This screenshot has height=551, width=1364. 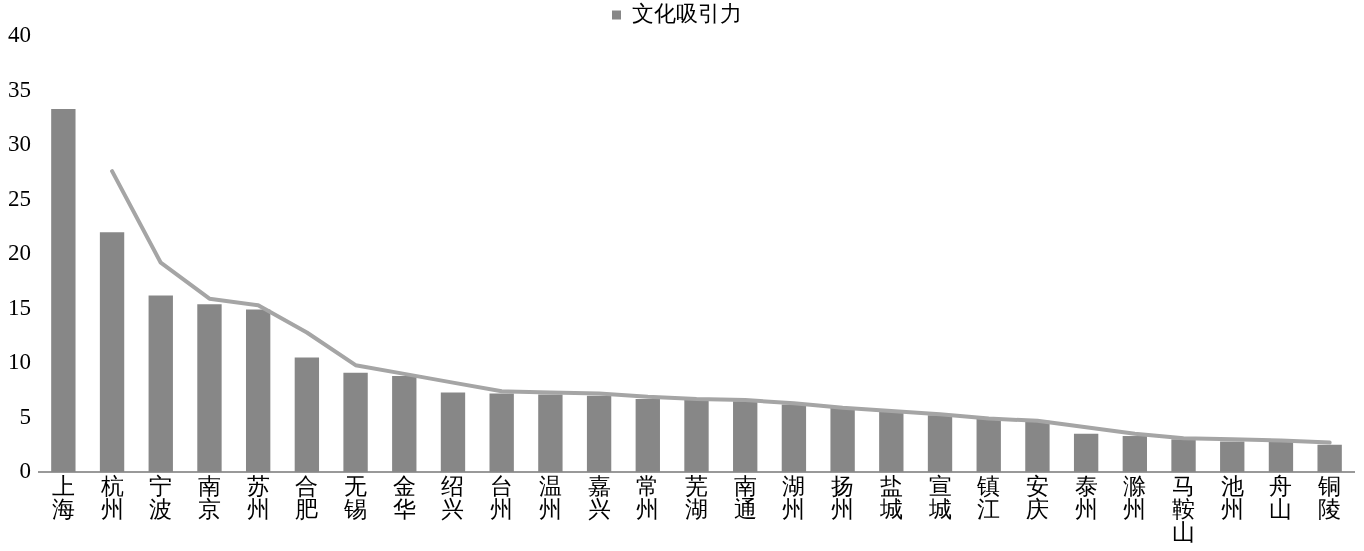 What do you see at coordinates (25, 416) in the screenshot?
I see `y-tick-label: 5` at bounding box center [25, 416].